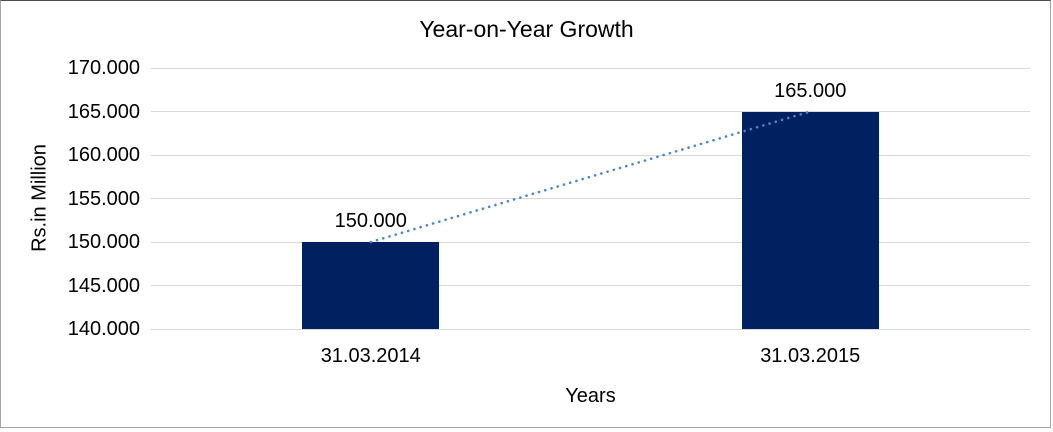 The height and width of the screenshot is (432, 1053). What do you see at coordinates (370, 221) in the screenshot?
I see `data-label: 150.000` at bounding box center [370, 221].